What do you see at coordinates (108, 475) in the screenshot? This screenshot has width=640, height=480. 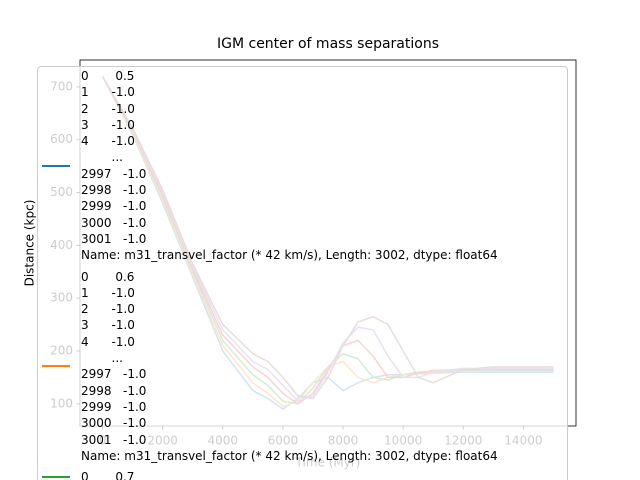 I see `legend-label: 0 0.7` at bounding box center [108, 475].